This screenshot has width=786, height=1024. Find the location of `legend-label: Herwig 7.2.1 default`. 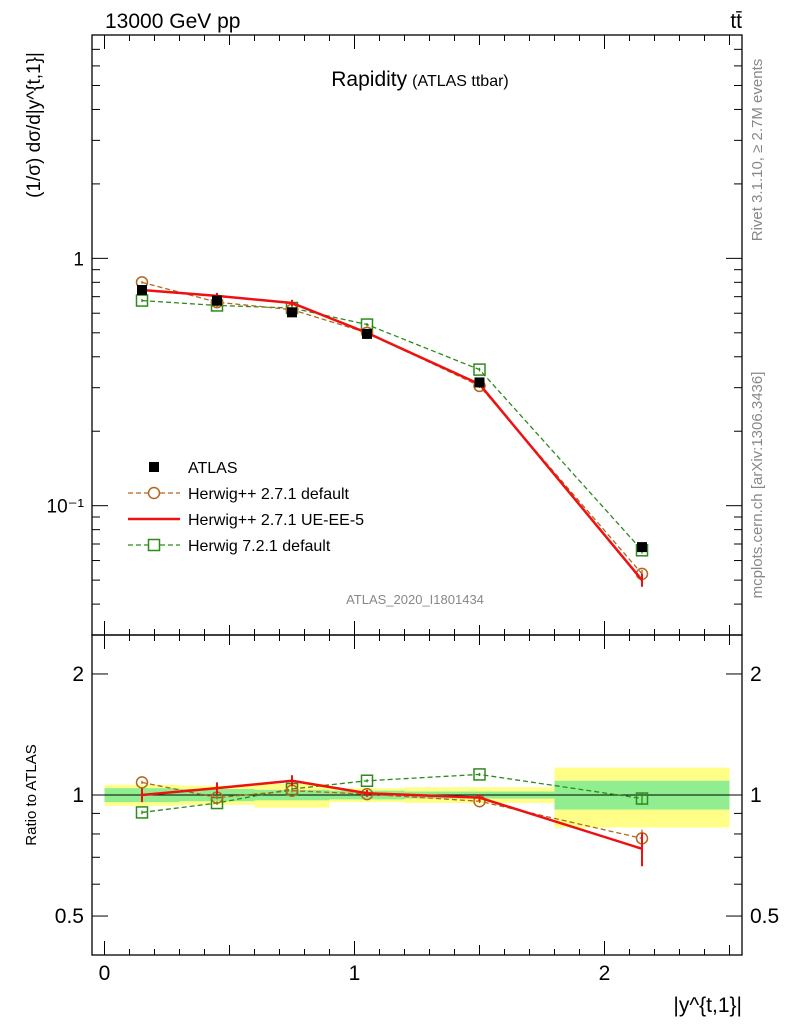

legend-label: Herwig 7.2.1 default is located at coordinates (259, 546).